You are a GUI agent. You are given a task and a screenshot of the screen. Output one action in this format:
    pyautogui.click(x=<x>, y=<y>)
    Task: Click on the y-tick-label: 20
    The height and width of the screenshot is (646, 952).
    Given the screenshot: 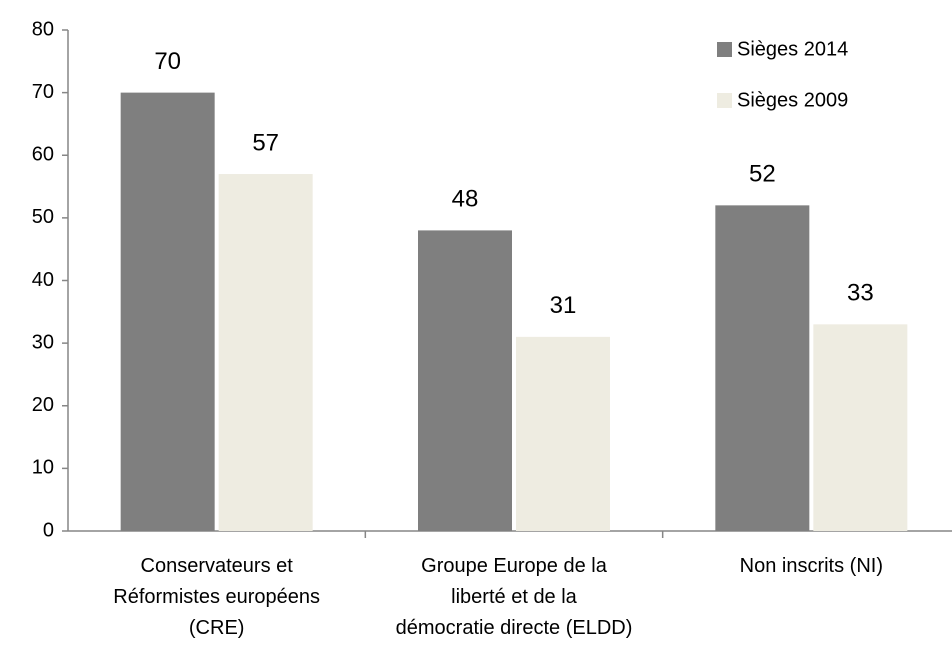 What is the action you would take?
    pyautogui.click(x=43, y=405)
    